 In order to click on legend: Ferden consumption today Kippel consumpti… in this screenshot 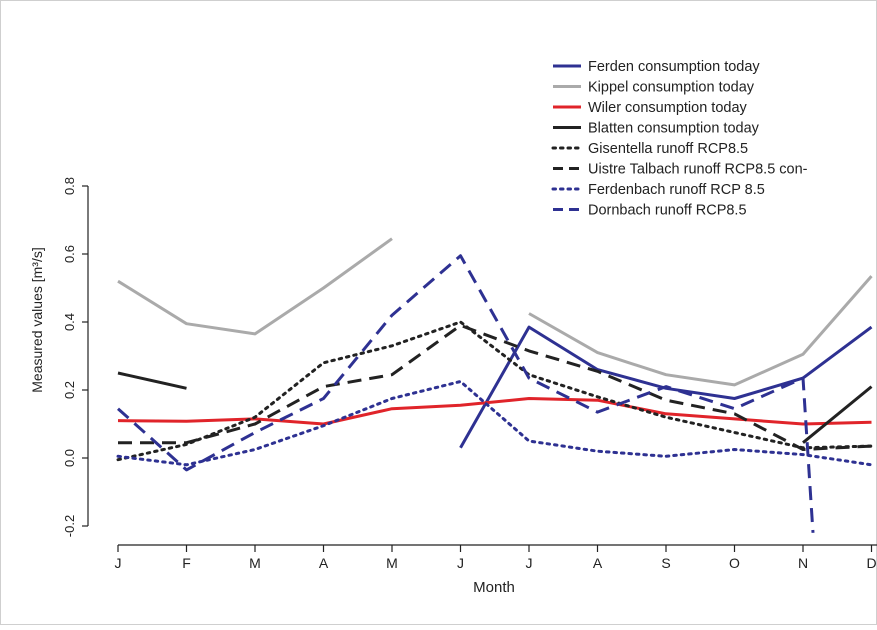, I will do `click(679, 139)`.